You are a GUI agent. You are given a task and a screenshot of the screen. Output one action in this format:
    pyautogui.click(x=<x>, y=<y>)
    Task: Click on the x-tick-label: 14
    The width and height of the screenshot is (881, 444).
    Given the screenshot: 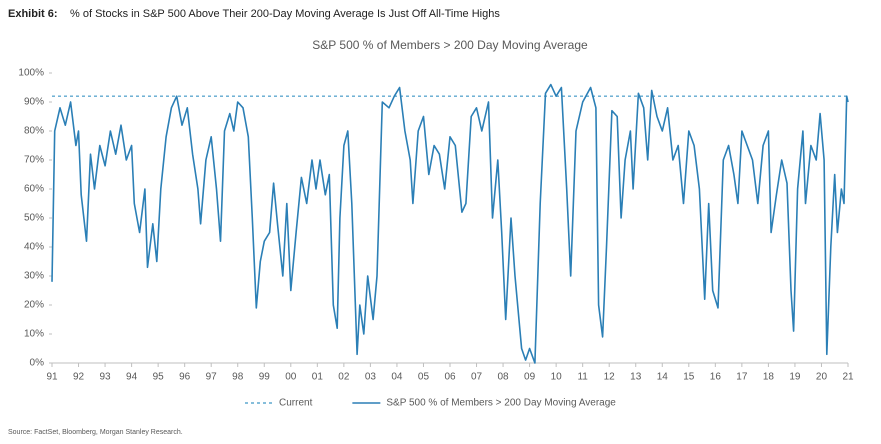 What is the action you would take?
    pyautogui.click(x=663, y=377)
    